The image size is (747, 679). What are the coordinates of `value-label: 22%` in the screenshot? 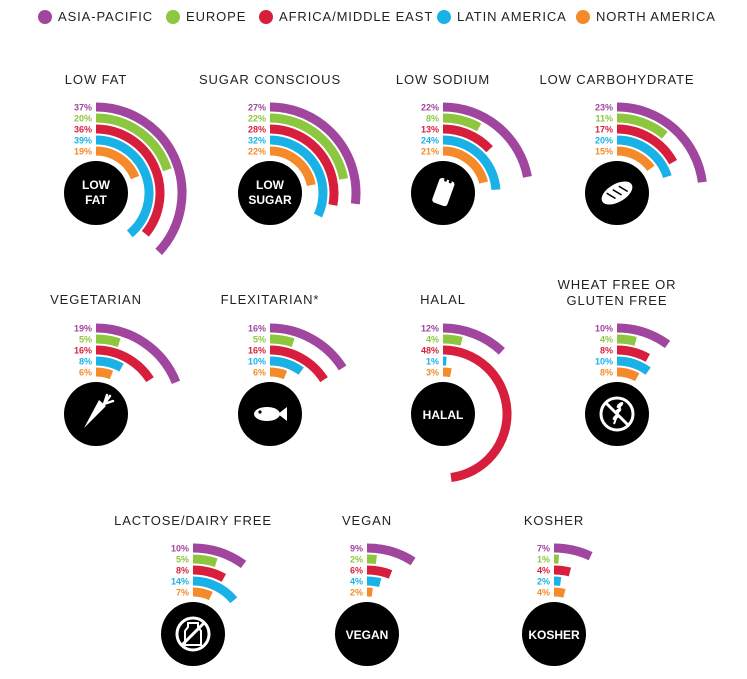 It's located at (257, 119).